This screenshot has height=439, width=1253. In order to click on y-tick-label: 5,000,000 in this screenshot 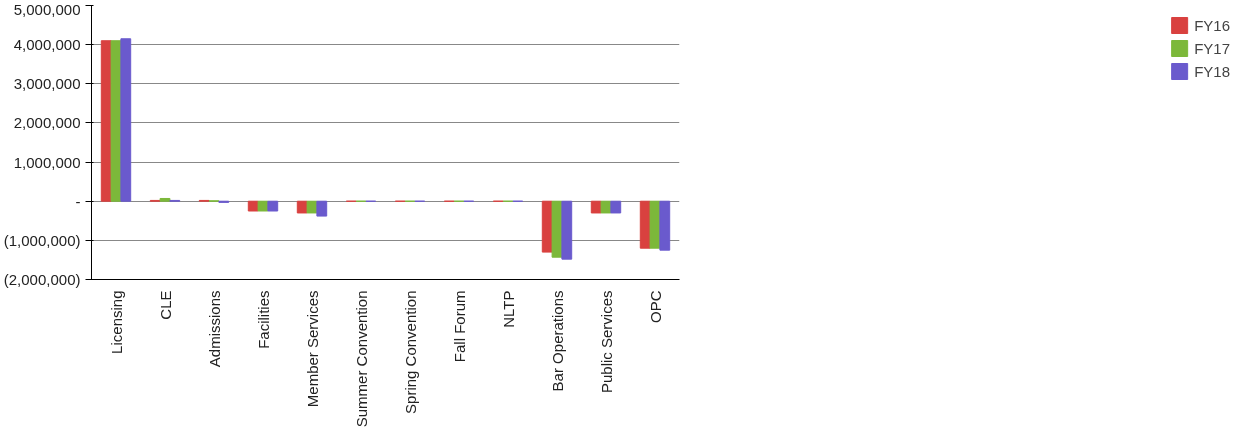, I will do `click(47, 9)`.